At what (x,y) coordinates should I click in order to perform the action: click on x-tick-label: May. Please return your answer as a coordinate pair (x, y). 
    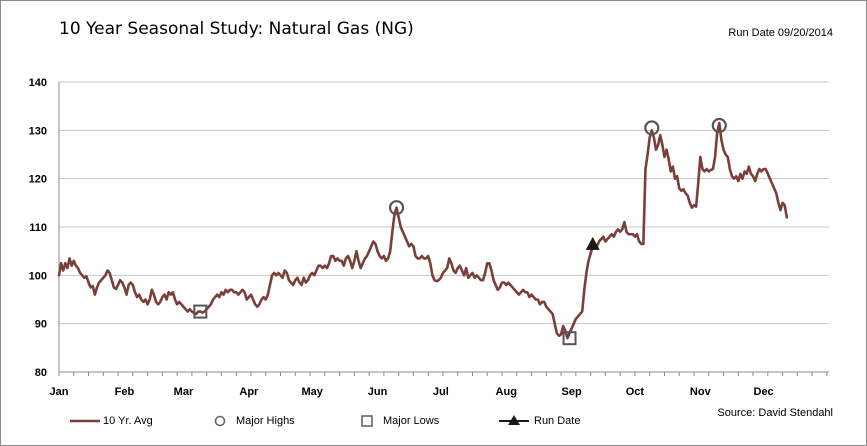
    Looking at the image, I should click on (312, 392).